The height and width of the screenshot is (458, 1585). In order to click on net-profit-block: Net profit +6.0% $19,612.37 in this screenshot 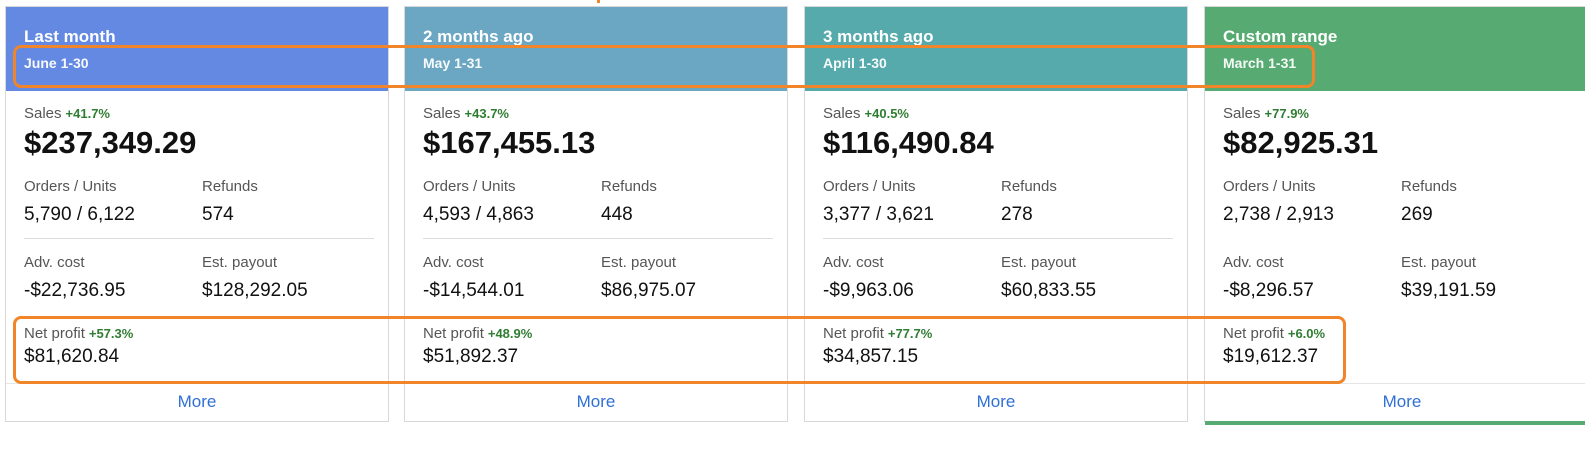, I will do `click(1274, 347)`.